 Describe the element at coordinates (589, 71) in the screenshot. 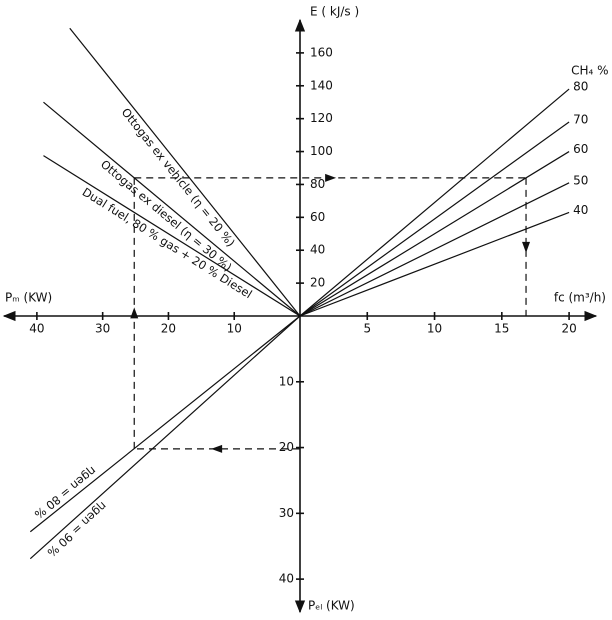

I see `legend-title: CH₄ %` at that location.